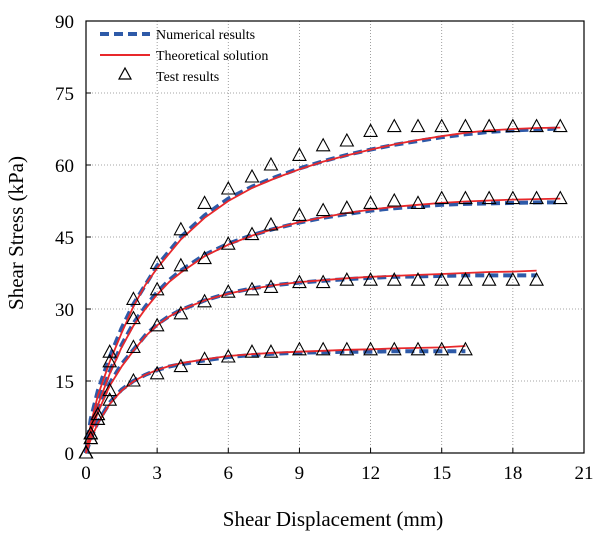 This screenshot has width=597, height=533. I want to click on legend-test-label: Test results, so click(187, 77).